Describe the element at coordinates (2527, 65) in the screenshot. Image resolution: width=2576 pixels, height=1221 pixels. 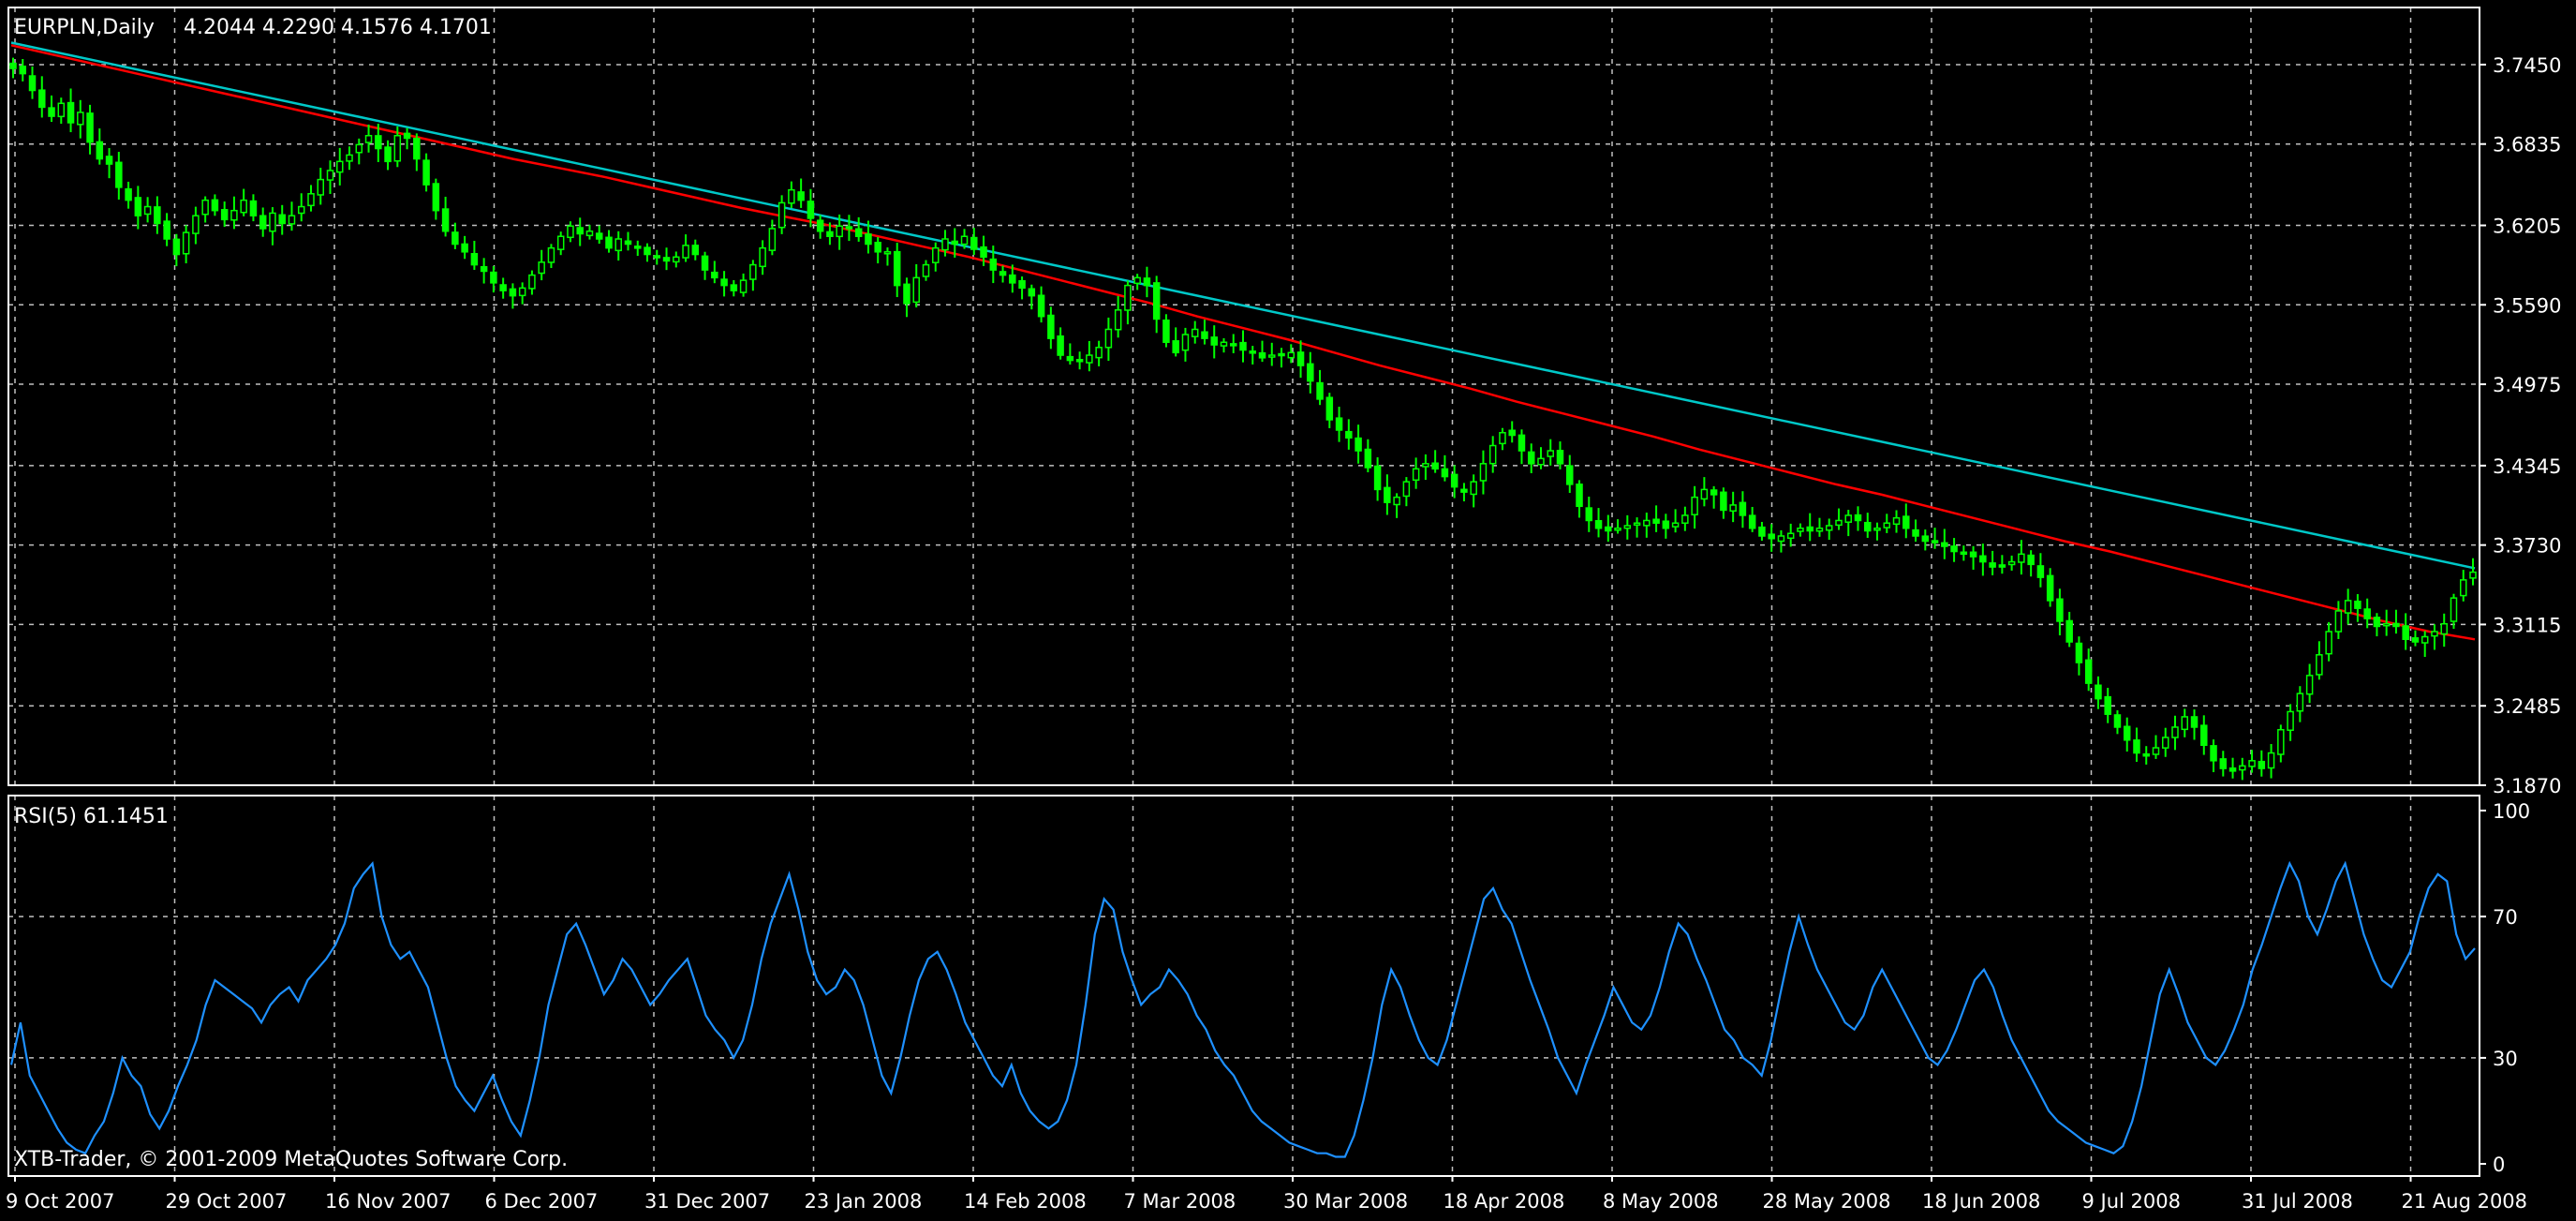
I see `price-axis-tick-label: 3.7450` at that location.